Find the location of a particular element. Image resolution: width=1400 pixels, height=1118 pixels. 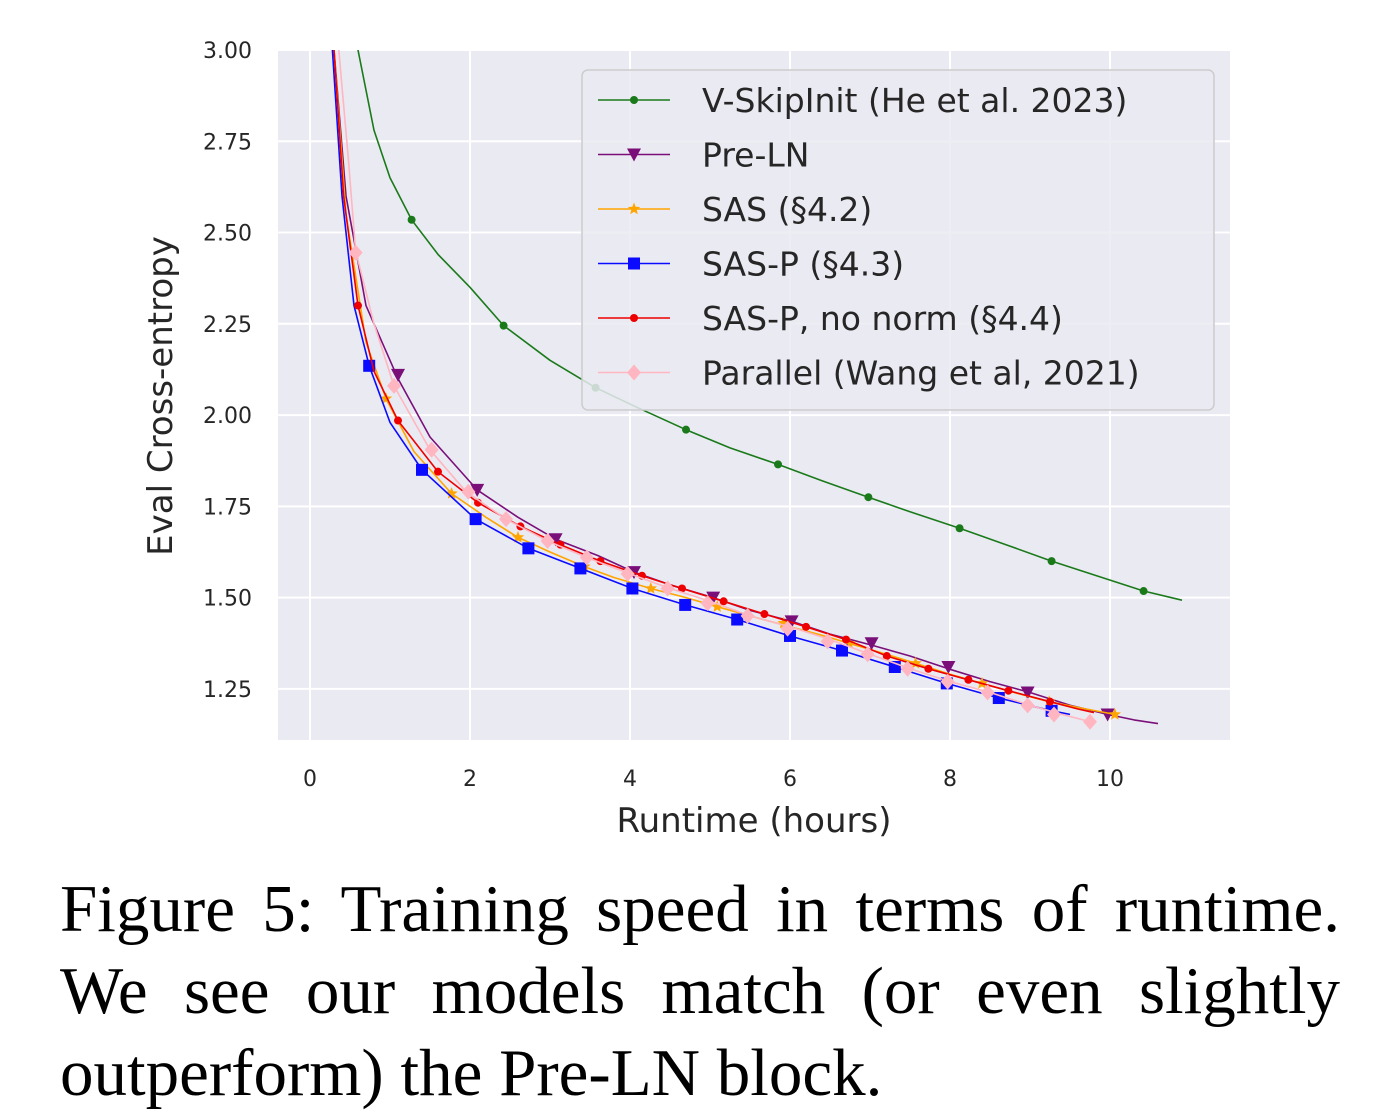

legend-item: V-SkipInit (He et al. 2023) is located at coordinates (862, 100).